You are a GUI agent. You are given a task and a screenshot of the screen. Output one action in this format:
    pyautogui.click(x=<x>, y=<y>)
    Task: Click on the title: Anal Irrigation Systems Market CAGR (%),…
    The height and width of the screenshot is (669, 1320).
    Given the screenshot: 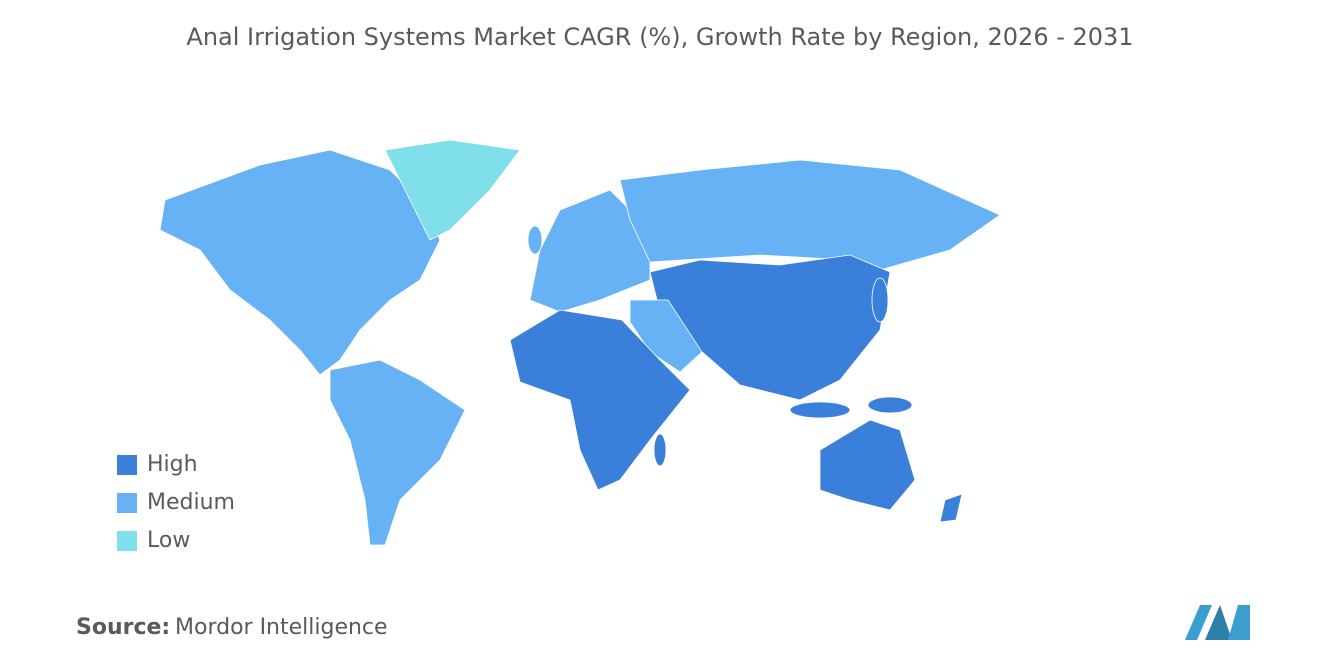 What is the action you would take?
    pyautogui.click(x=659, y=37)
    